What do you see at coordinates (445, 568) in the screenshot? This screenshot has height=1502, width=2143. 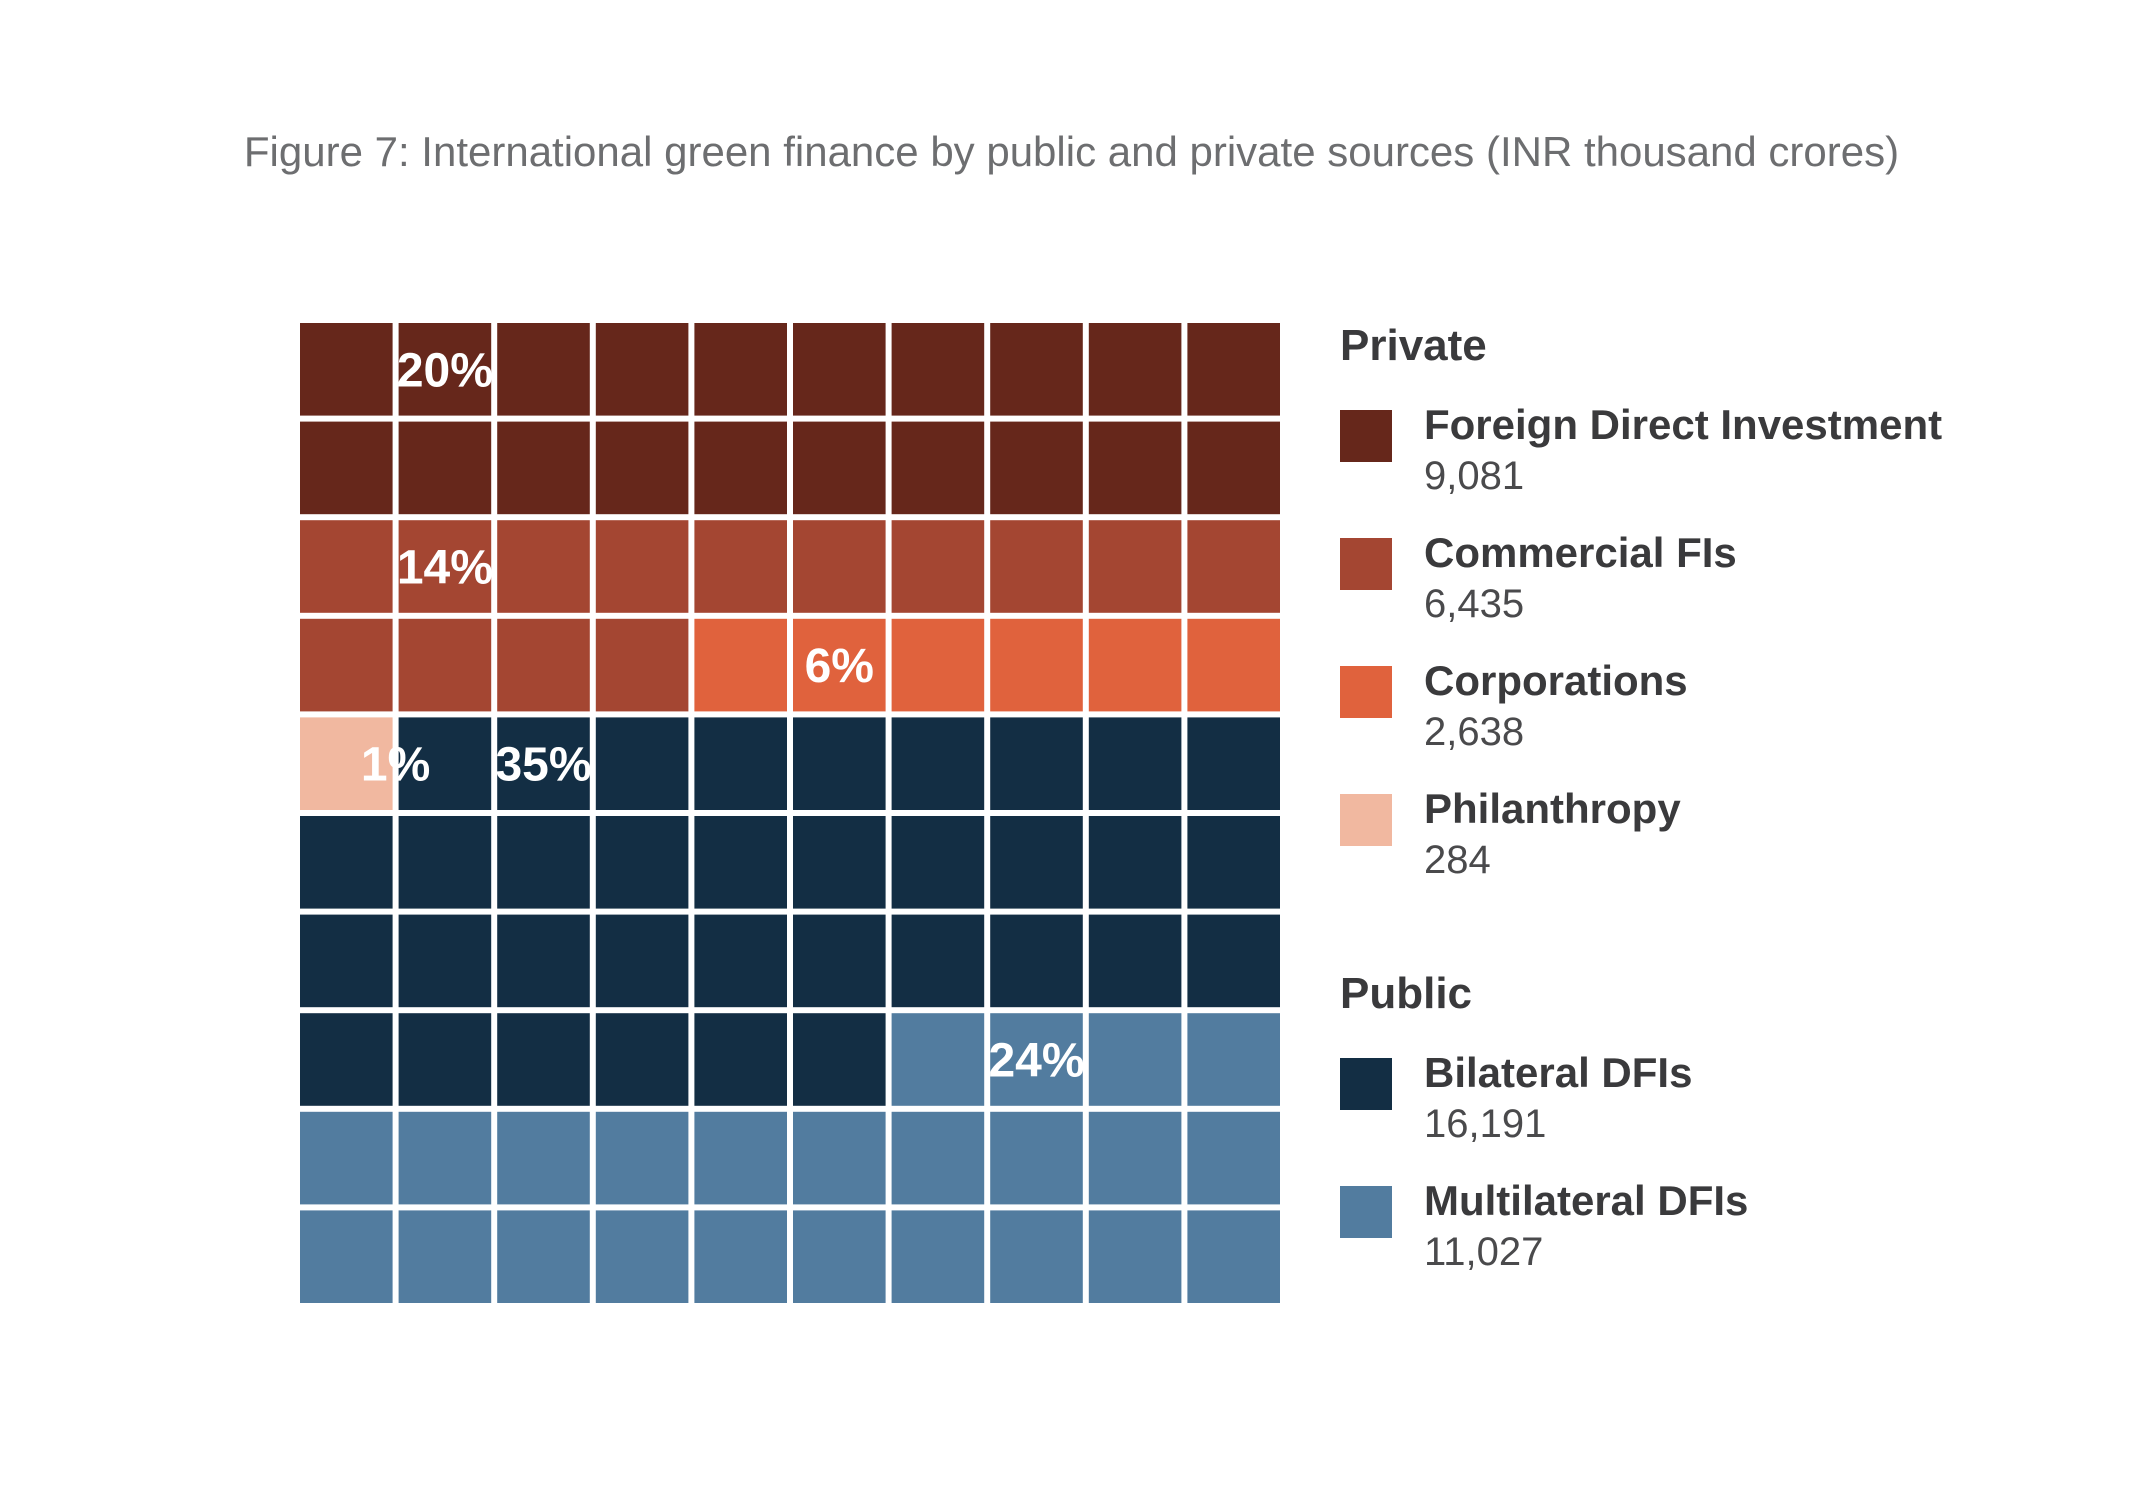 I see `waffle-pct-label: 14%` at bounding box center [445, 568].